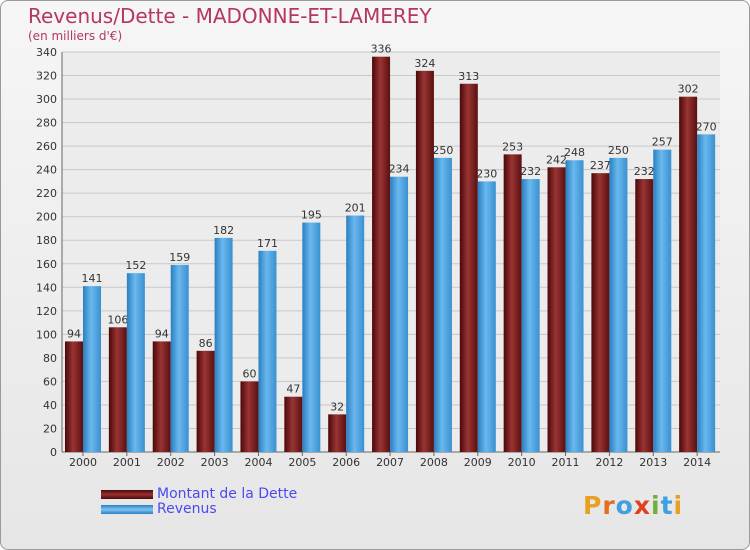 The image size is (750, 550). Describe the element at coordinates (117, 319) in the screenshot. I see `data-label-dette: 106` at that location.